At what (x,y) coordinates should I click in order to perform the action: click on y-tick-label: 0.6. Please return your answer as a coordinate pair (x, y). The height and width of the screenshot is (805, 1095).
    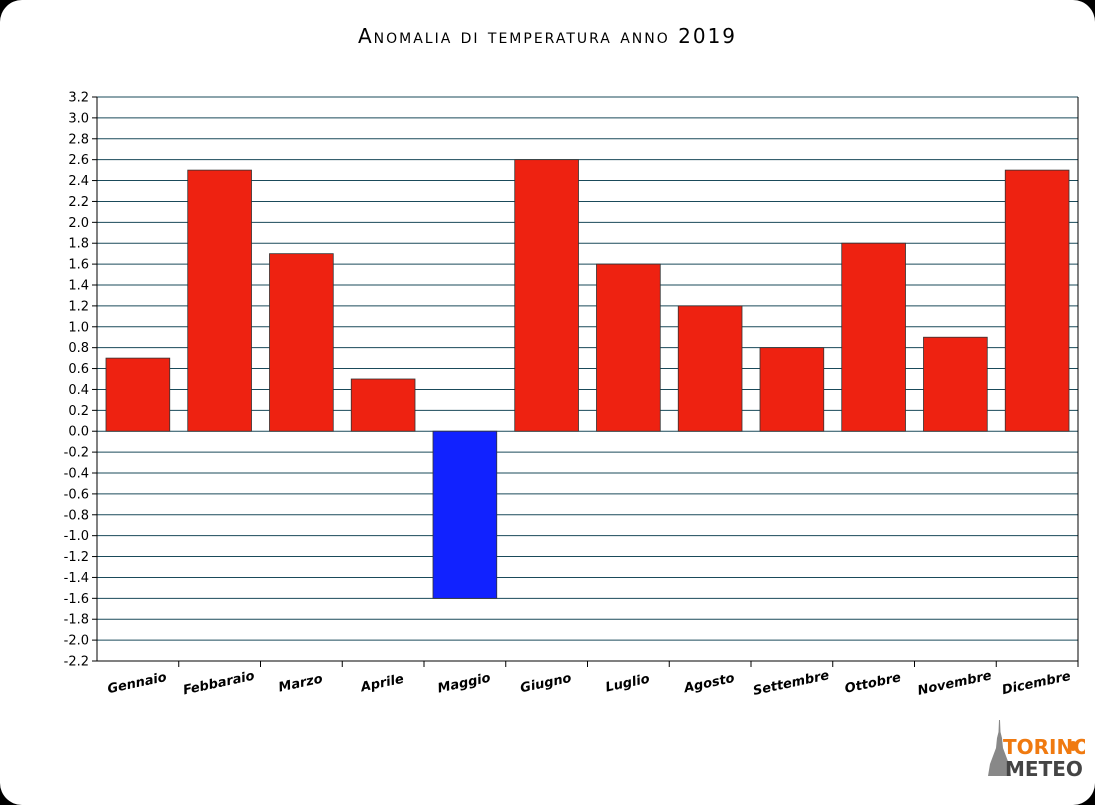
    Looking at the image, I should click on (78, 369).